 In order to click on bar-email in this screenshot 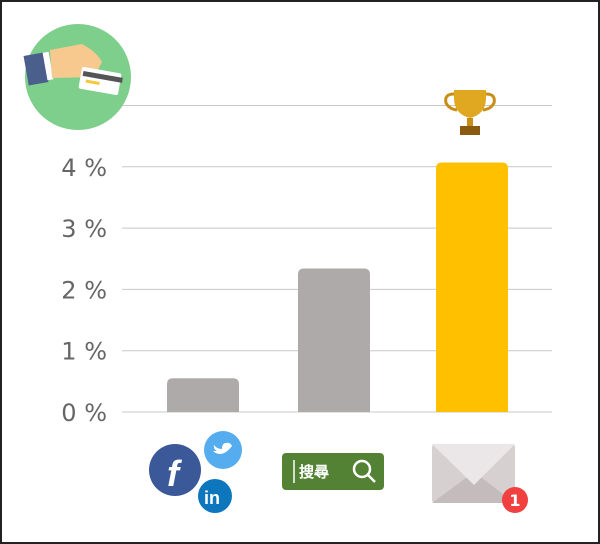, I will do `click(472, 287)`.